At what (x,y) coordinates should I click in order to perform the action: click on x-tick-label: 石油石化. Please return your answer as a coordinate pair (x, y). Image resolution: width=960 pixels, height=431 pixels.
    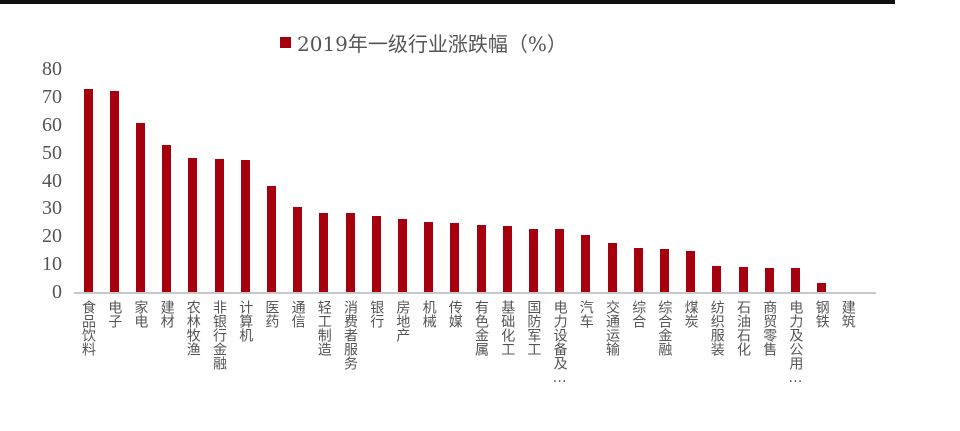
    Looking at the image, I should click on (743, 328).